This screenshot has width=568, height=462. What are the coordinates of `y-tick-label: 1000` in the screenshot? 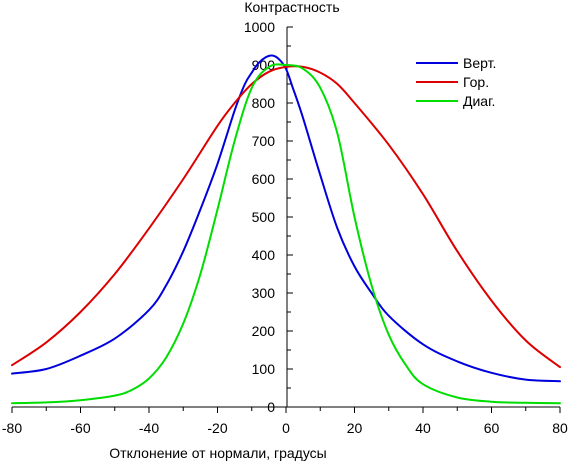 It's located at (259, 27).